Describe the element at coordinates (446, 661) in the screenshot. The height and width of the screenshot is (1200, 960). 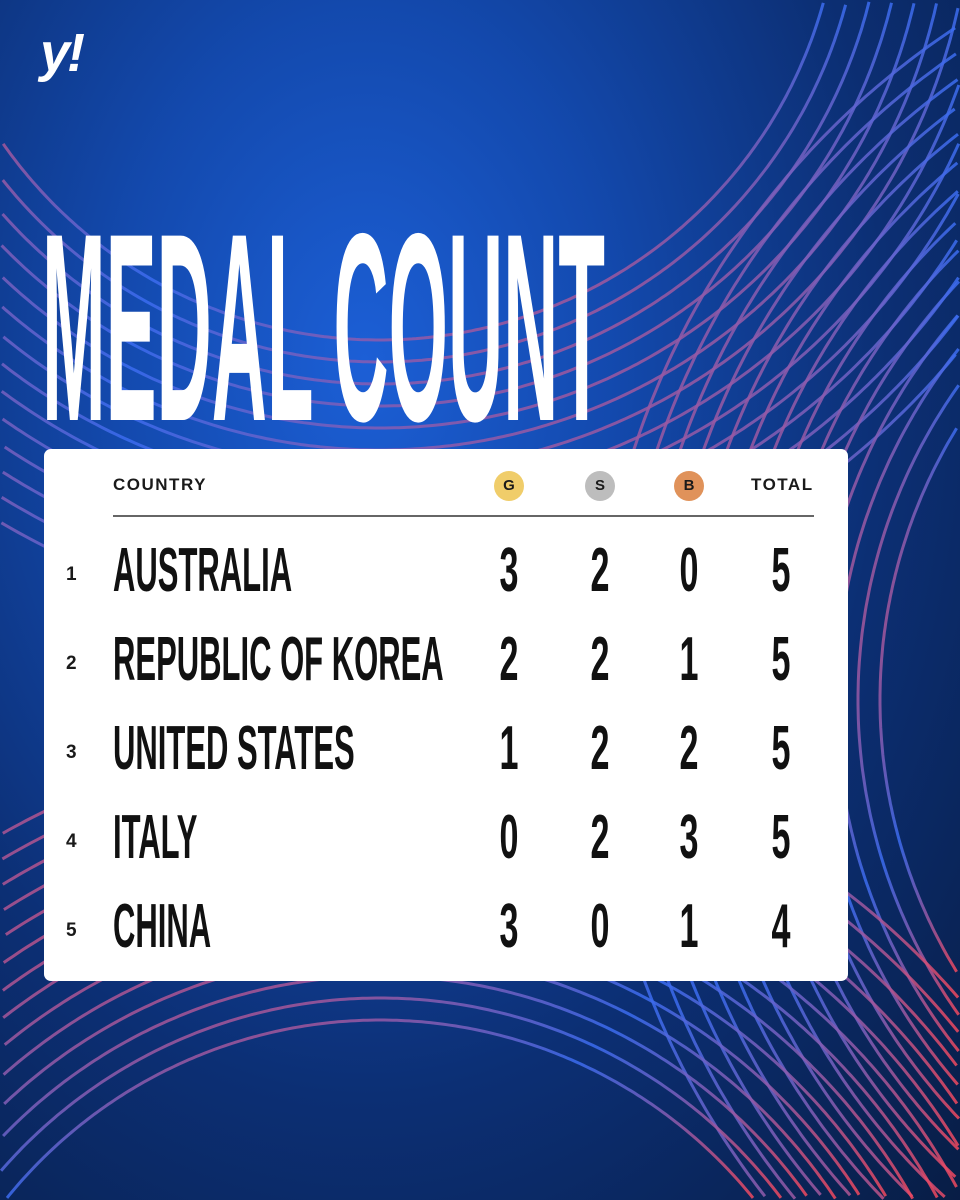
I see `table-row: 2 REPUBLIC OF KOREA 2 2 1 5` at that location.